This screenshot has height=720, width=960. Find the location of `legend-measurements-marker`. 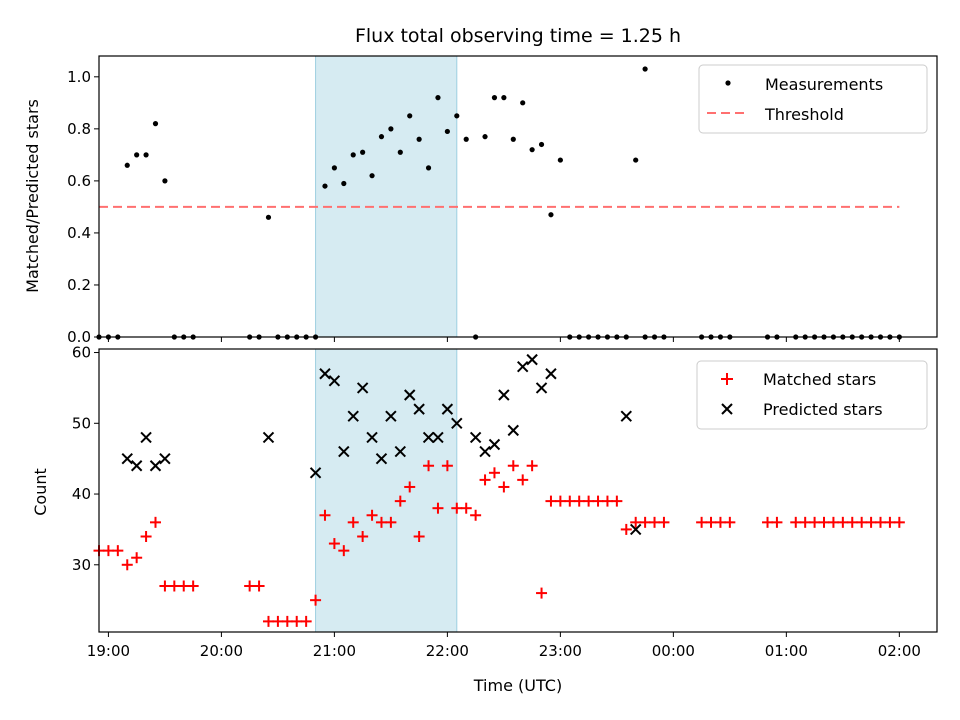

legend-measurements-marker is located at coordinates (728, 83).